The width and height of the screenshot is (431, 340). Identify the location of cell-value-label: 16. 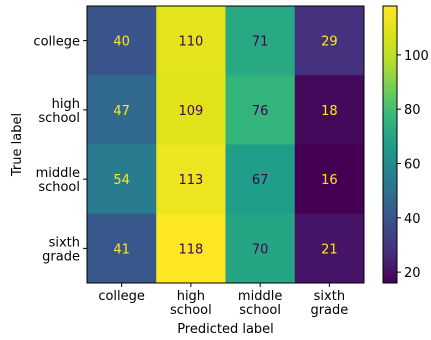
(329, 180).